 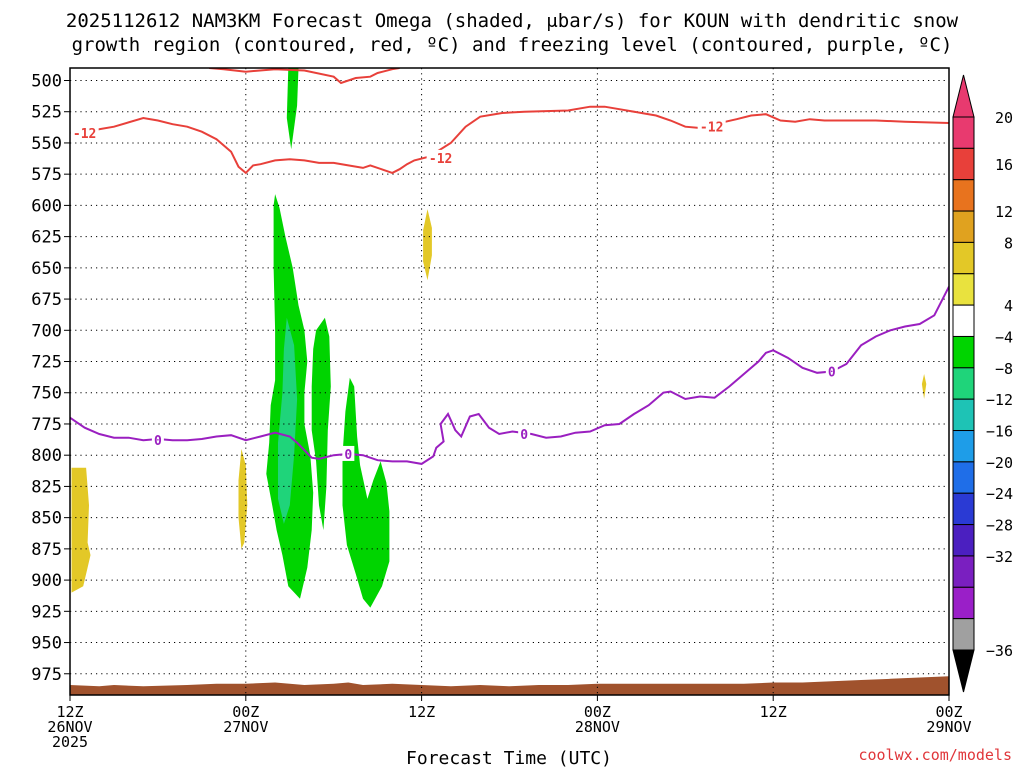 I want to click on y-tick-label: 925, so click(x=46, y=612).